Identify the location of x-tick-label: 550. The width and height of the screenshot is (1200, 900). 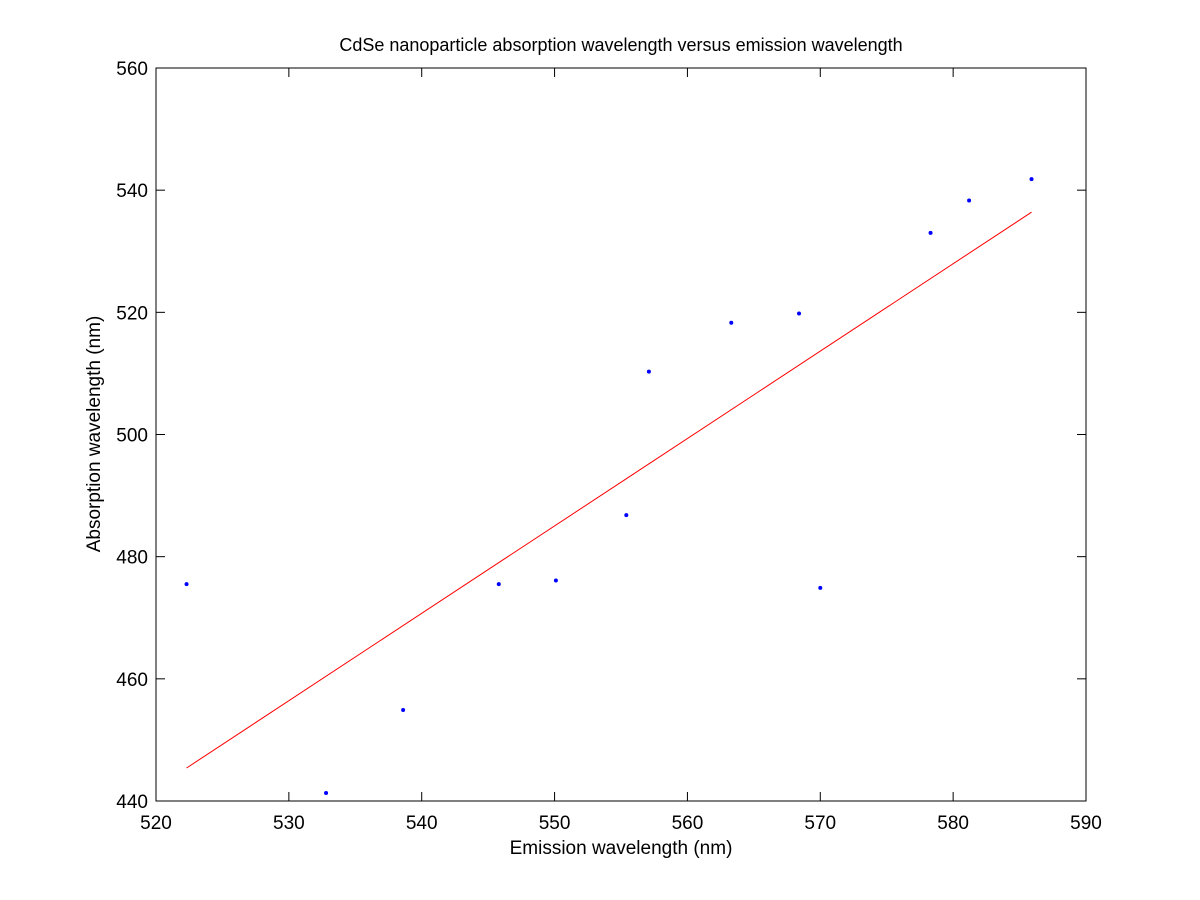
(555, 823).